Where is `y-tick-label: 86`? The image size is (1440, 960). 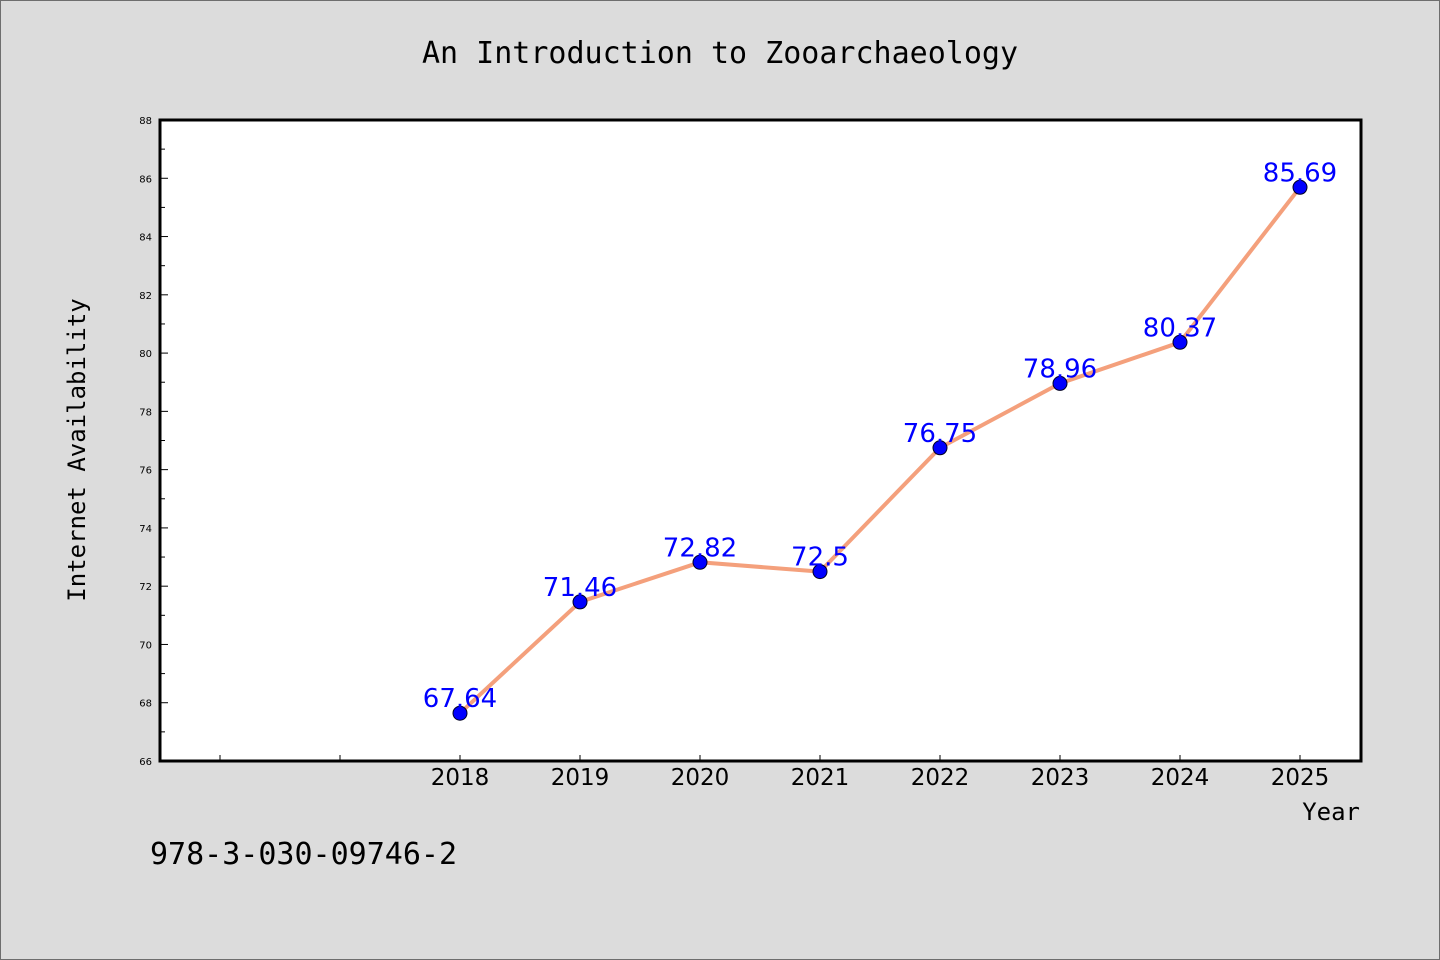
y-tick-label: 86 is located at coordinates (145, 179).